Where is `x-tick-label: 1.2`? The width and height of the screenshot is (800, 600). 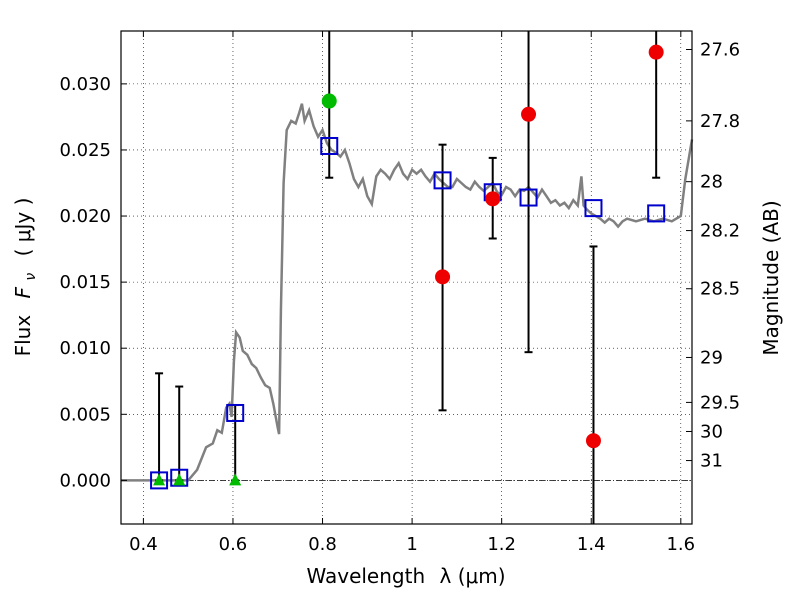 x-tick-label: 1.2 is located at coordinates (501, 544).